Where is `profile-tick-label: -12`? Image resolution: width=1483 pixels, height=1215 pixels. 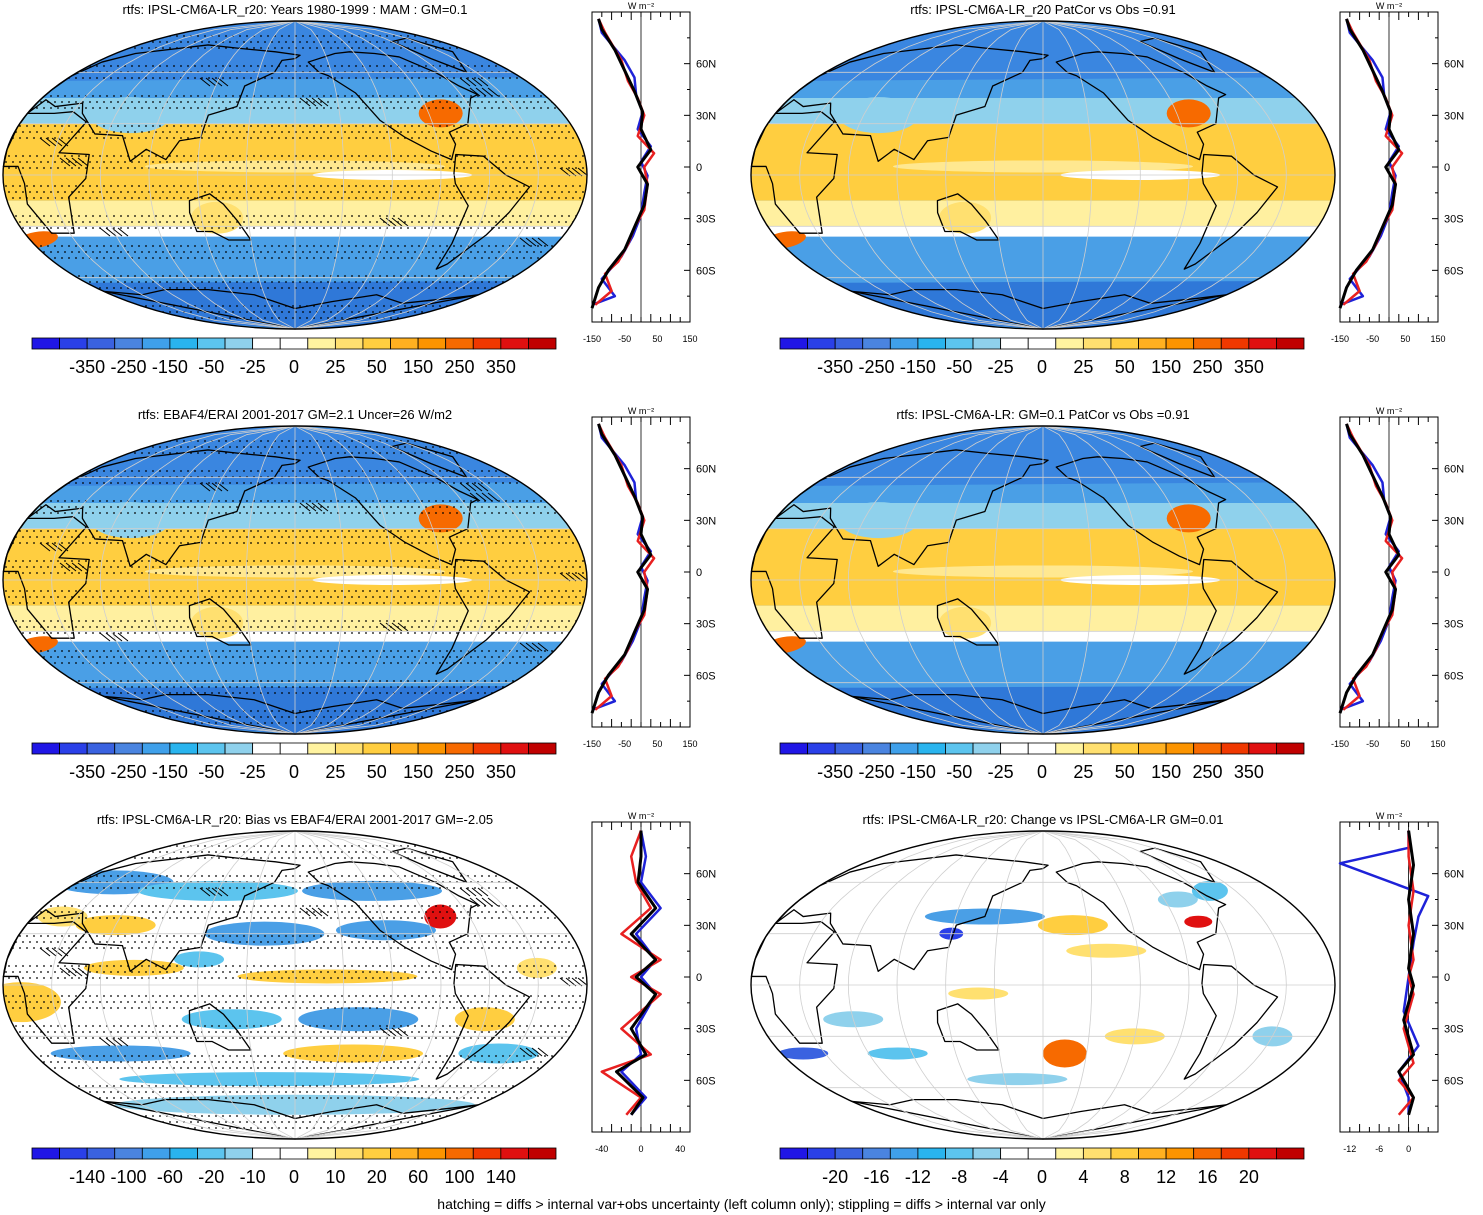 profile-tick-label: -12 is located at coordinates (1349, 1149).